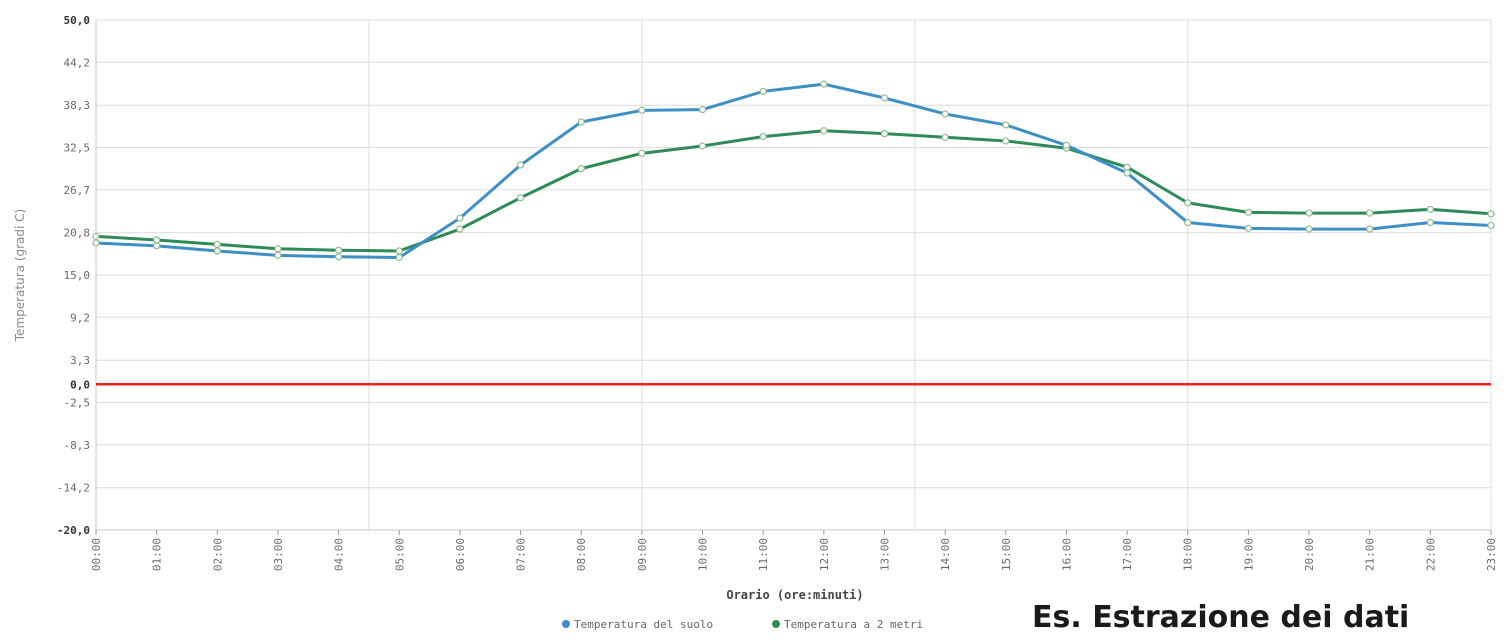 Image resolution: width=1509 pixels, height=643 pixels. Describe the element at coordinates (1127, 554) in the screenshot. I see `x-tick-label: 17:00` at that location.